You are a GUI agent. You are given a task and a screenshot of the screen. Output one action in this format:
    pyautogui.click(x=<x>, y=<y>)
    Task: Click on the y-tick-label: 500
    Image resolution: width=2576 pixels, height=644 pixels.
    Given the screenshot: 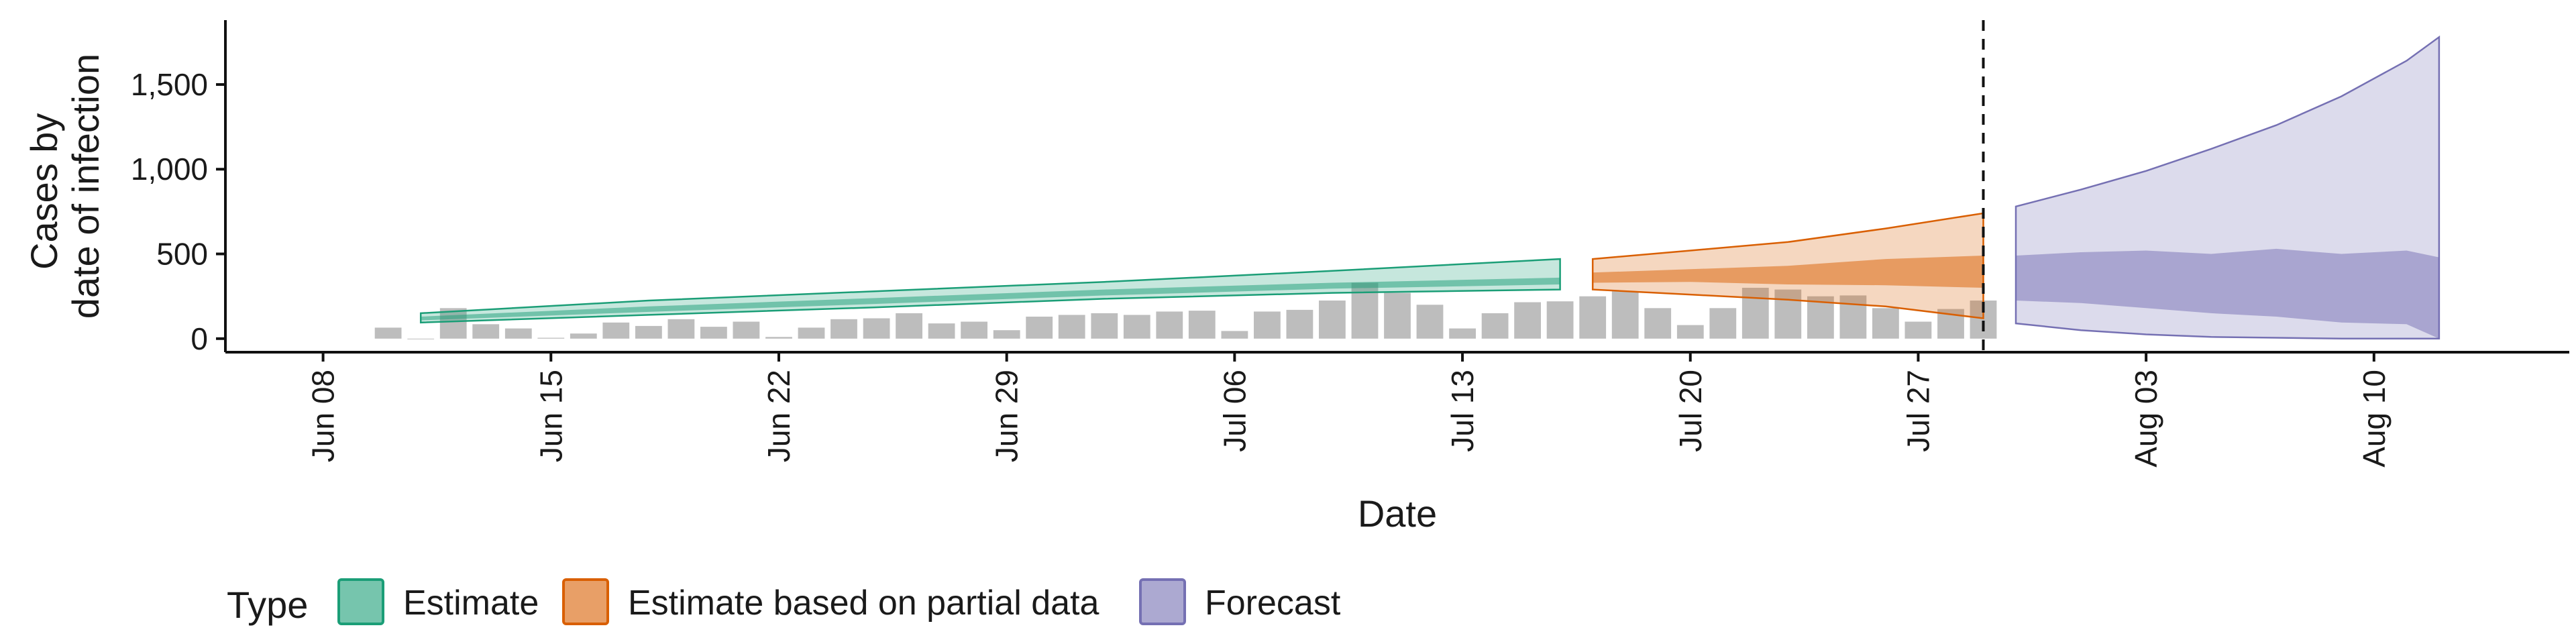 What is the action you would take?
    pyautogui.click(x=182, y=254)
    